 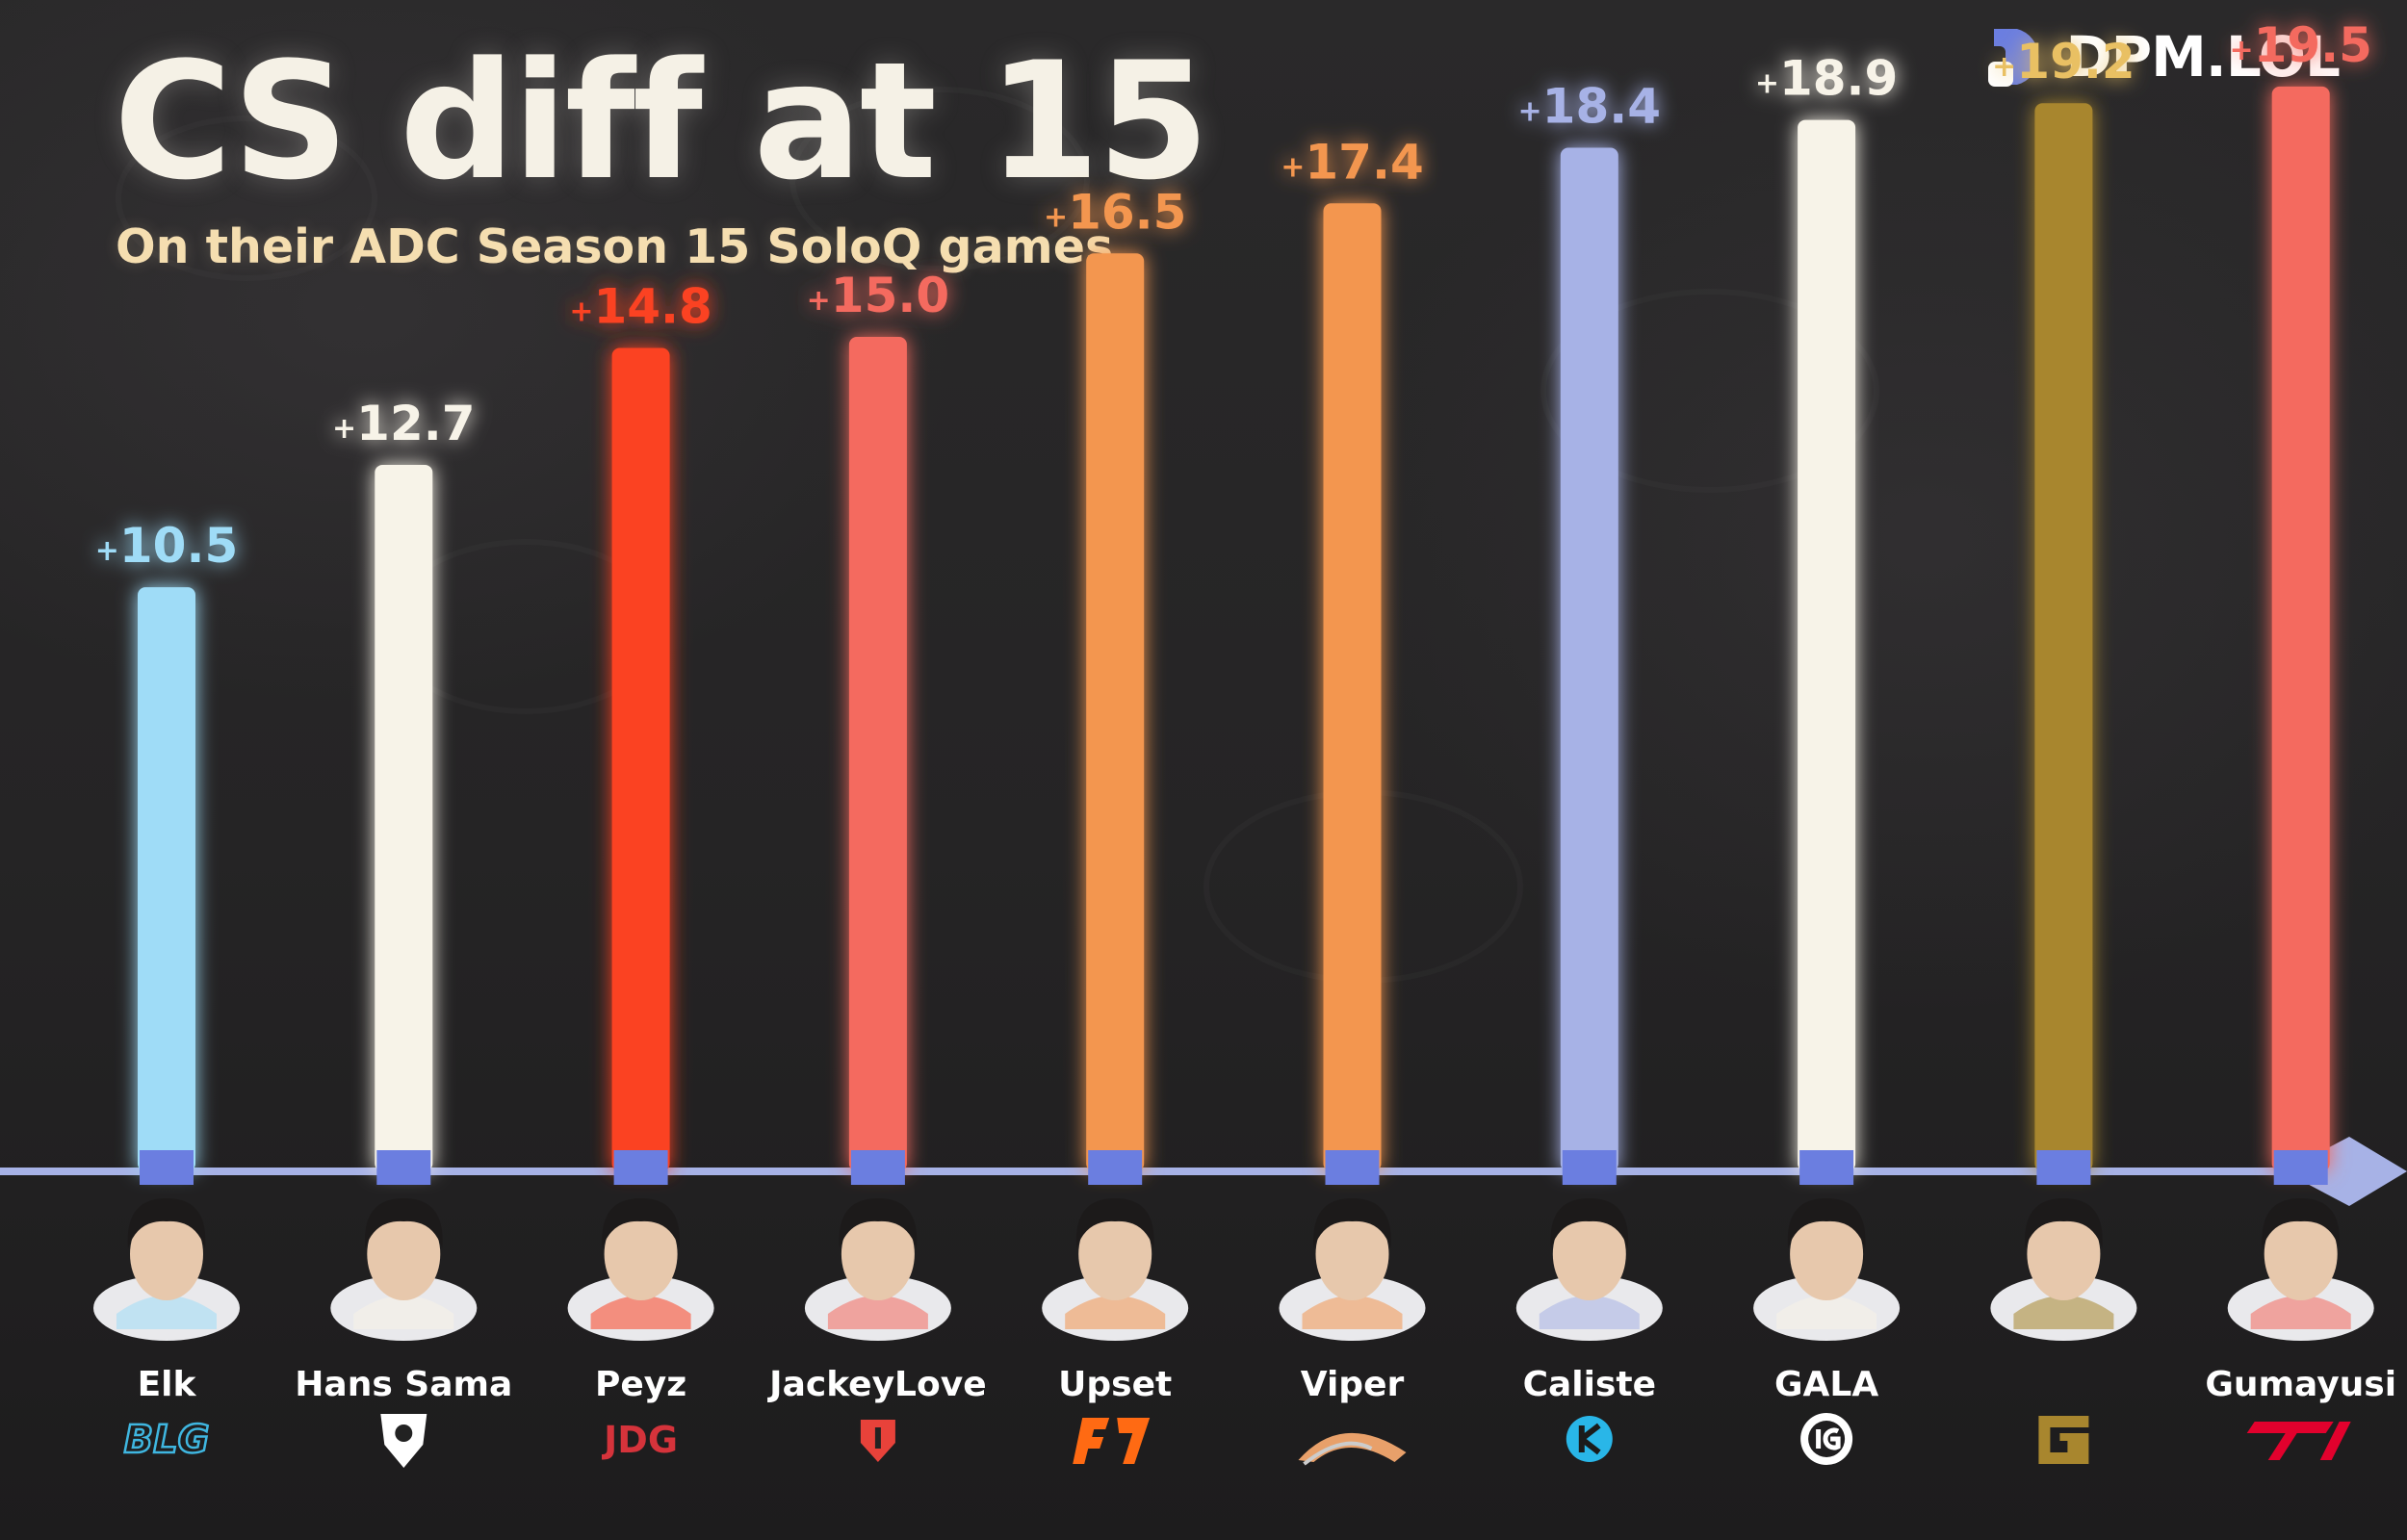 I want to click on player-name: GALA, so click(x=1826, y=1384).